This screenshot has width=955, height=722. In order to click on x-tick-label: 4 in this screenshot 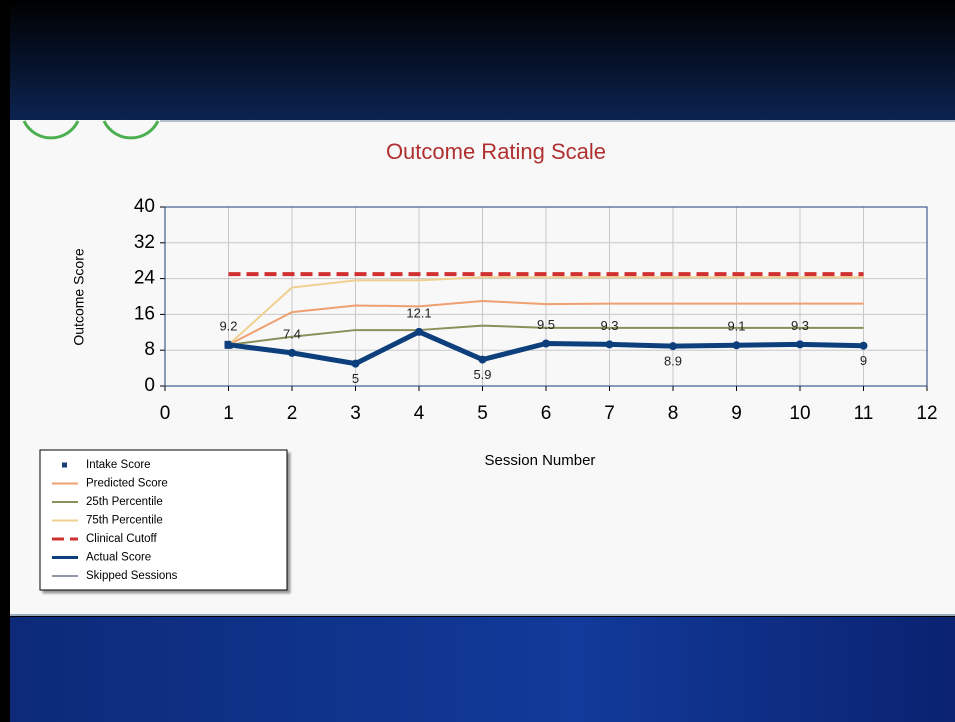, I will do `click(419, 413)`.